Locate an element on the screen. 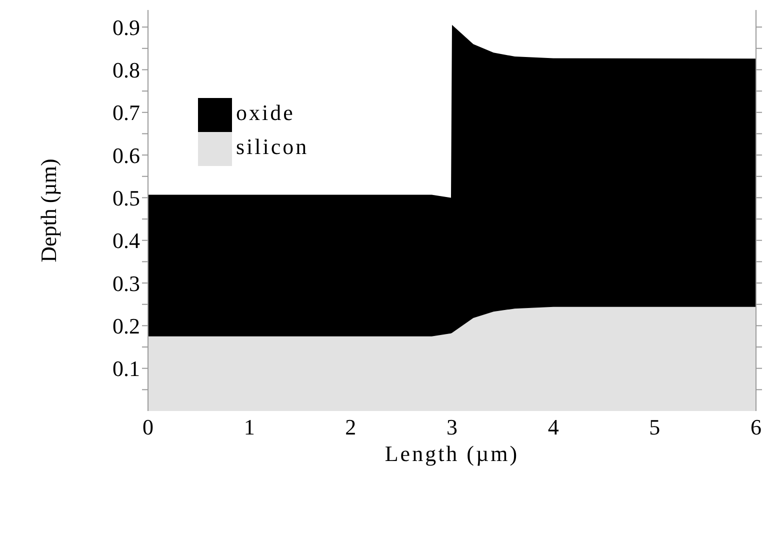  x-tick-label: 5 is located at coordinates (654, 427).